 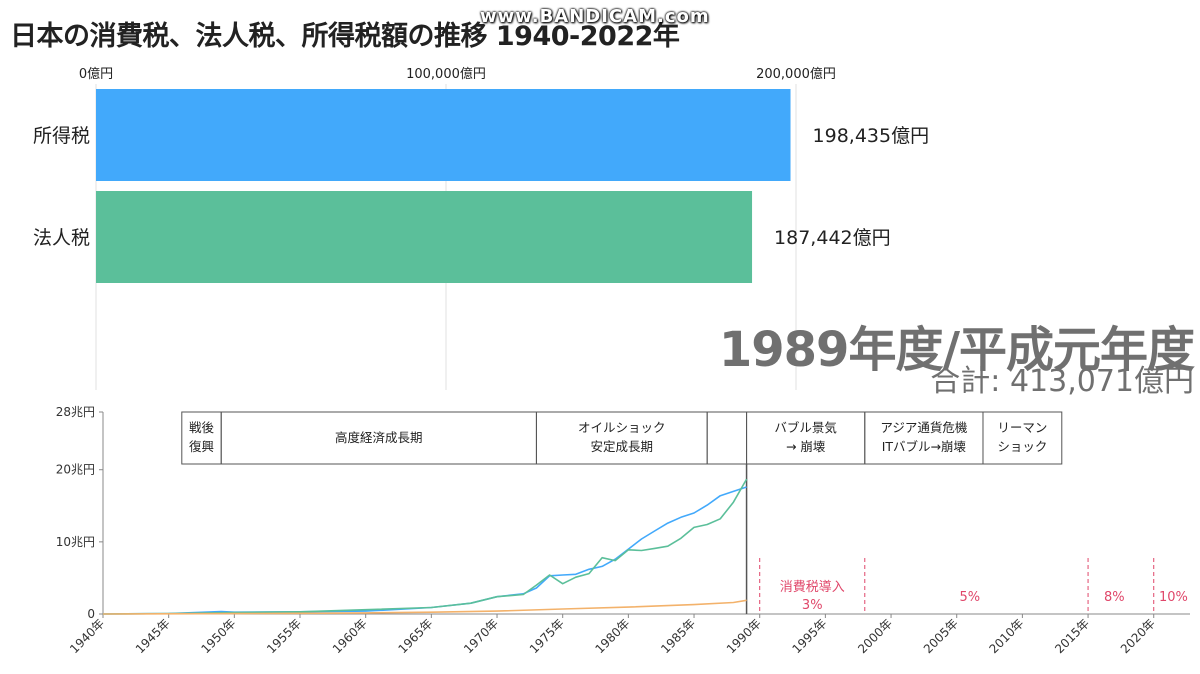 What do you see at coordinates (924, 446) in the screenshot?
I see `era-label: ITバブル→崩壊` at bounding box center [924, 446].